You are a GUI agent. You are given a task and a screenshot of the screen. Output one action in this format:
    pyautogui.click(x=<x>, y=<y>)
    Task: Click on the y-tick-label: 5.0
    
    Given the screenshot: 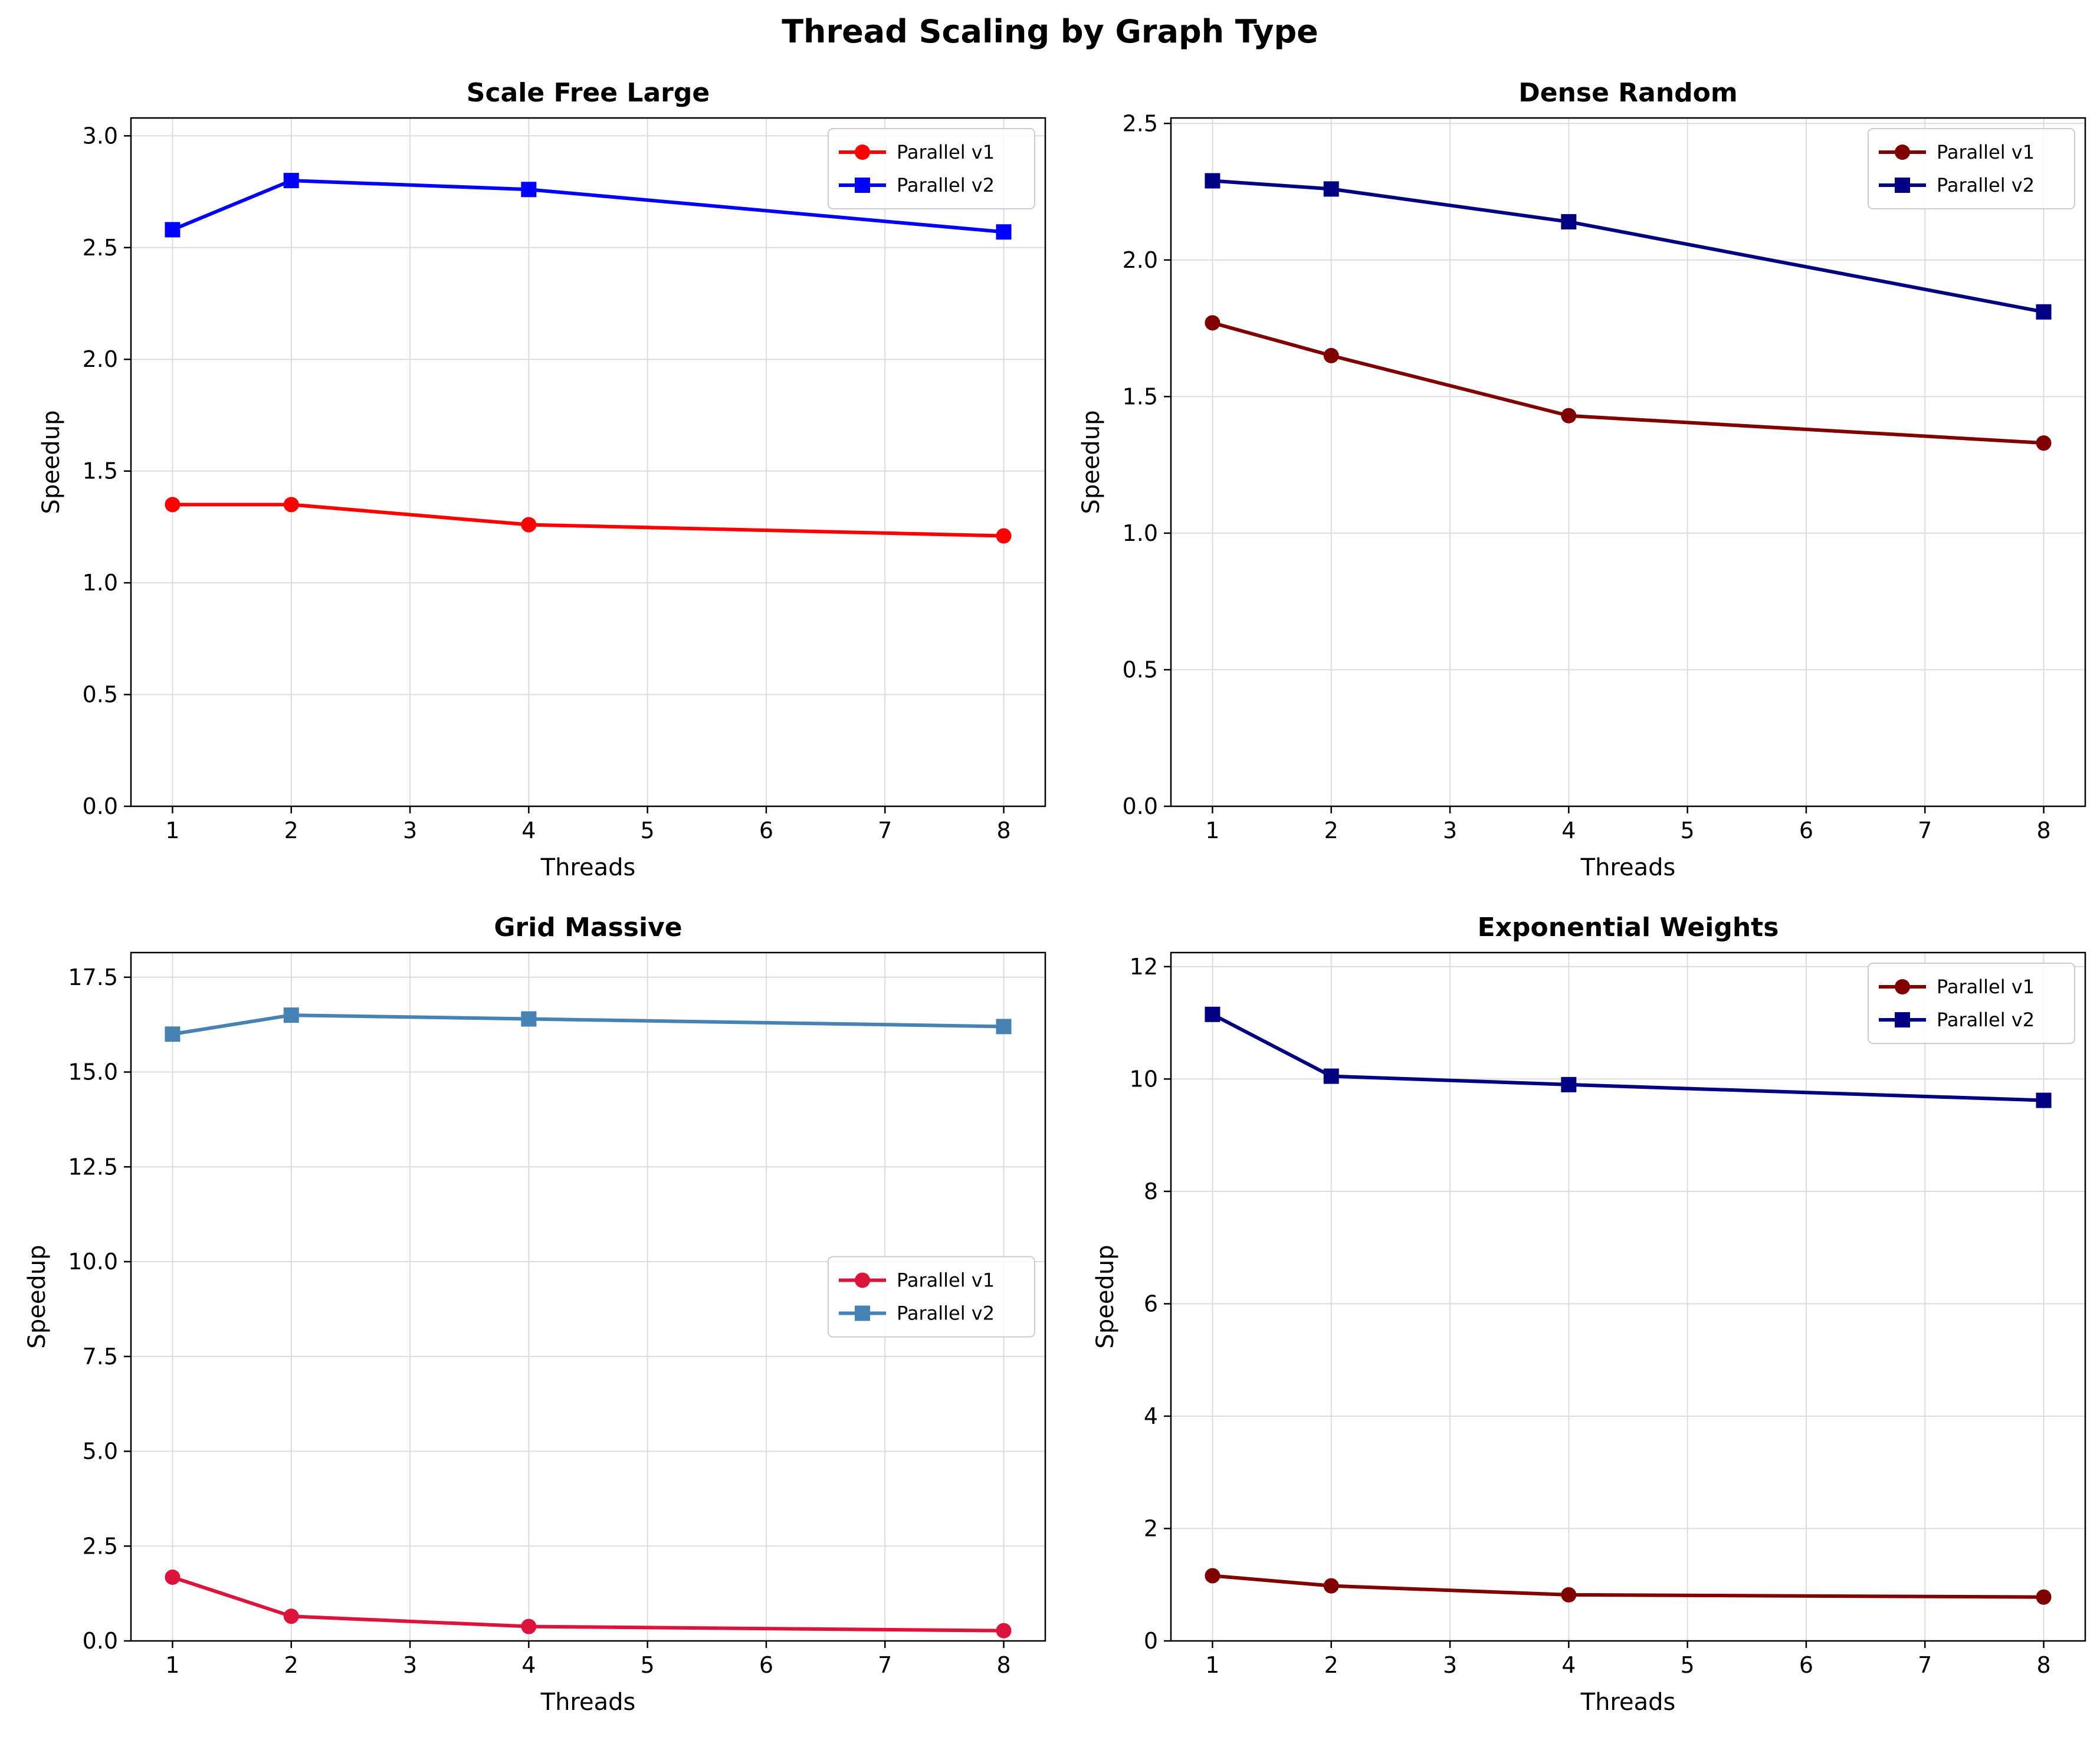 What is the action you would take?
    pyautogui.click(x=100, y=1452)
    